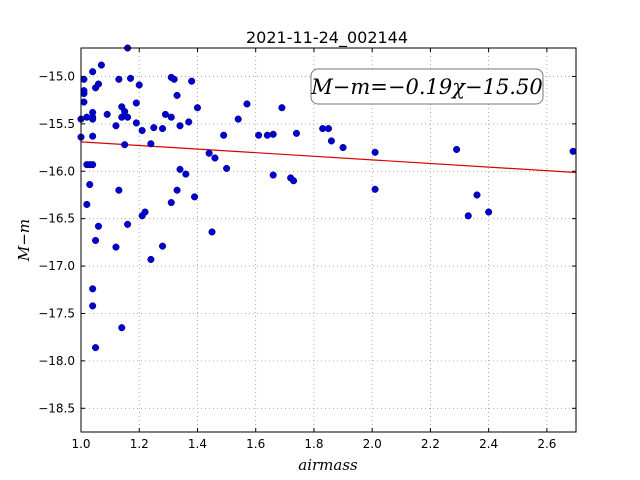  I want to click on x-tick-labels: 1.0 1.2 1.4 1.6 1.8 2.0 2.2 2.4 2.6, so click(313, 444).